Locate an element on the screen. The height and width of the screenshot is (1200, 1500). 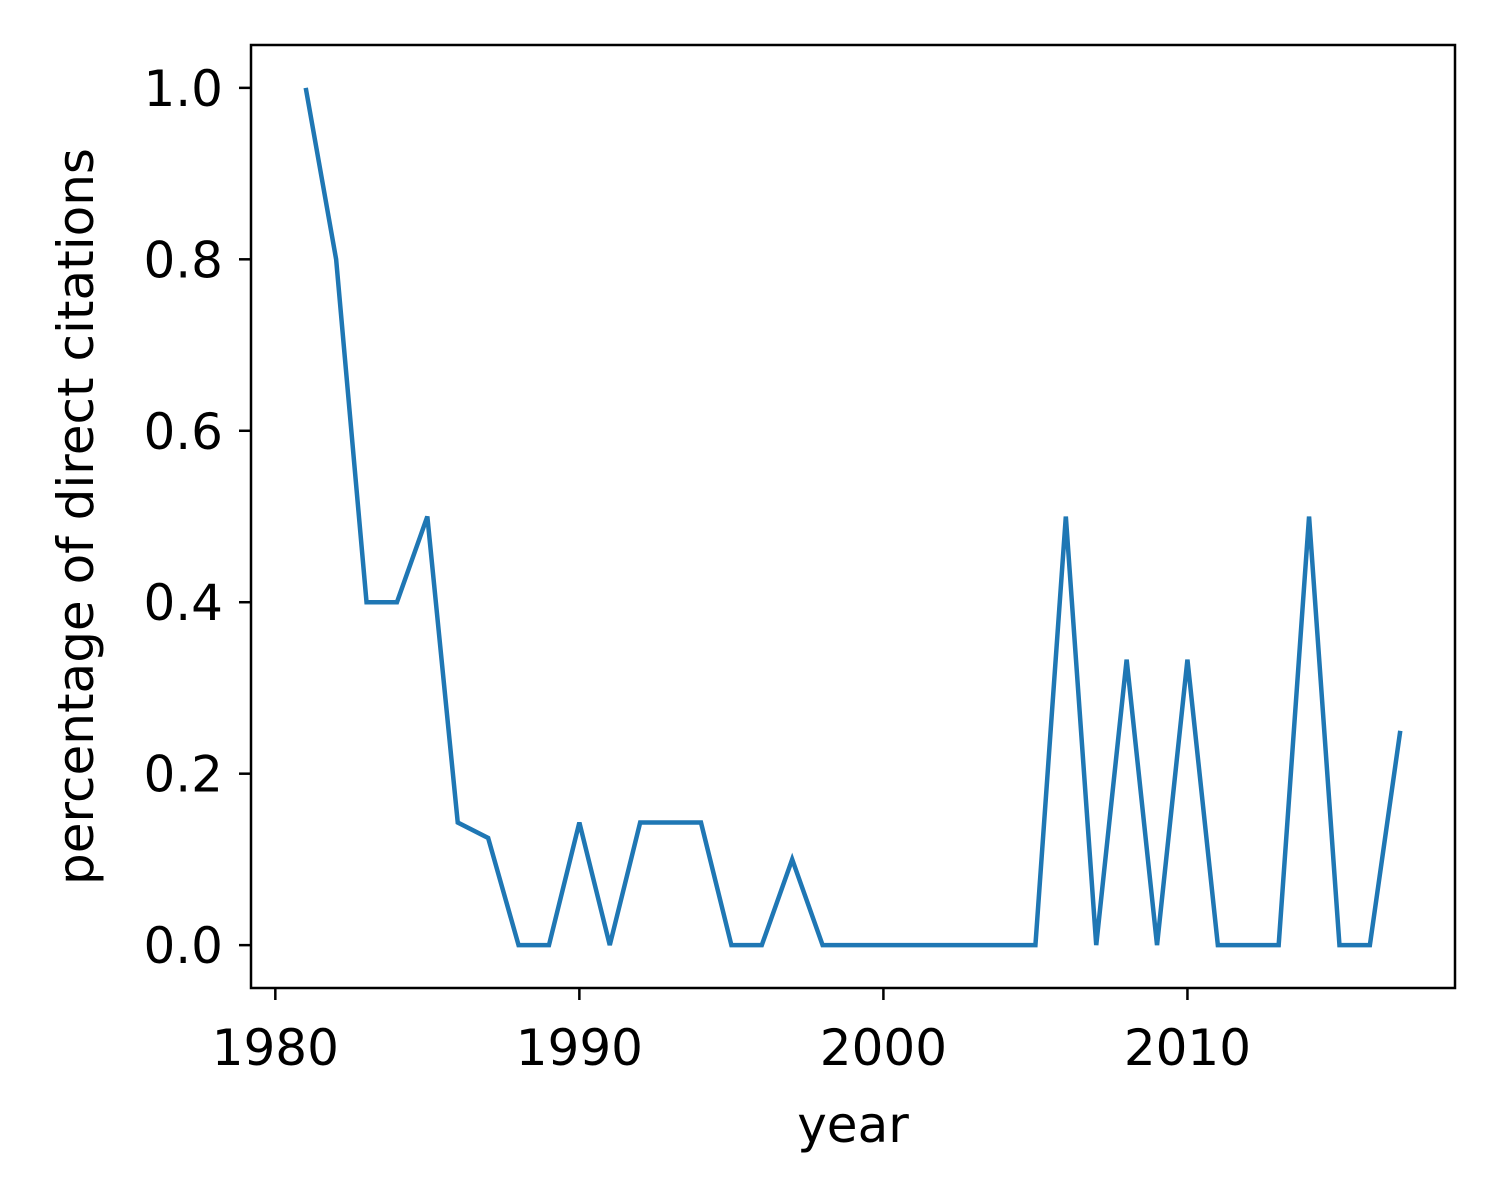
y-tick-label: 0.0 is located at coordinates (183, 946).